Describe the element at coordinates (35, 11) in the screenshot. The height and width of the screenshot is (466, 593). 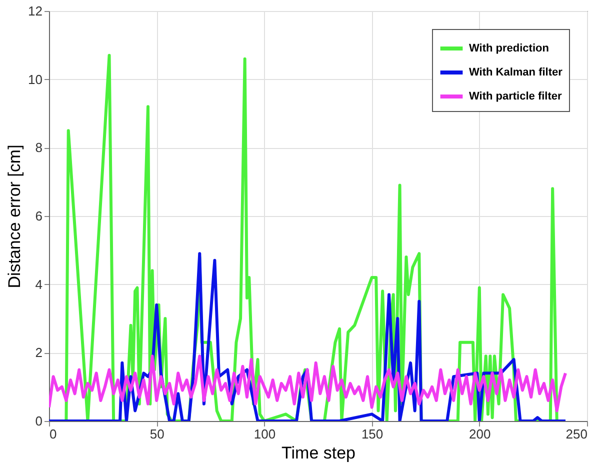
I see `y-tick-label: 12` at that location.